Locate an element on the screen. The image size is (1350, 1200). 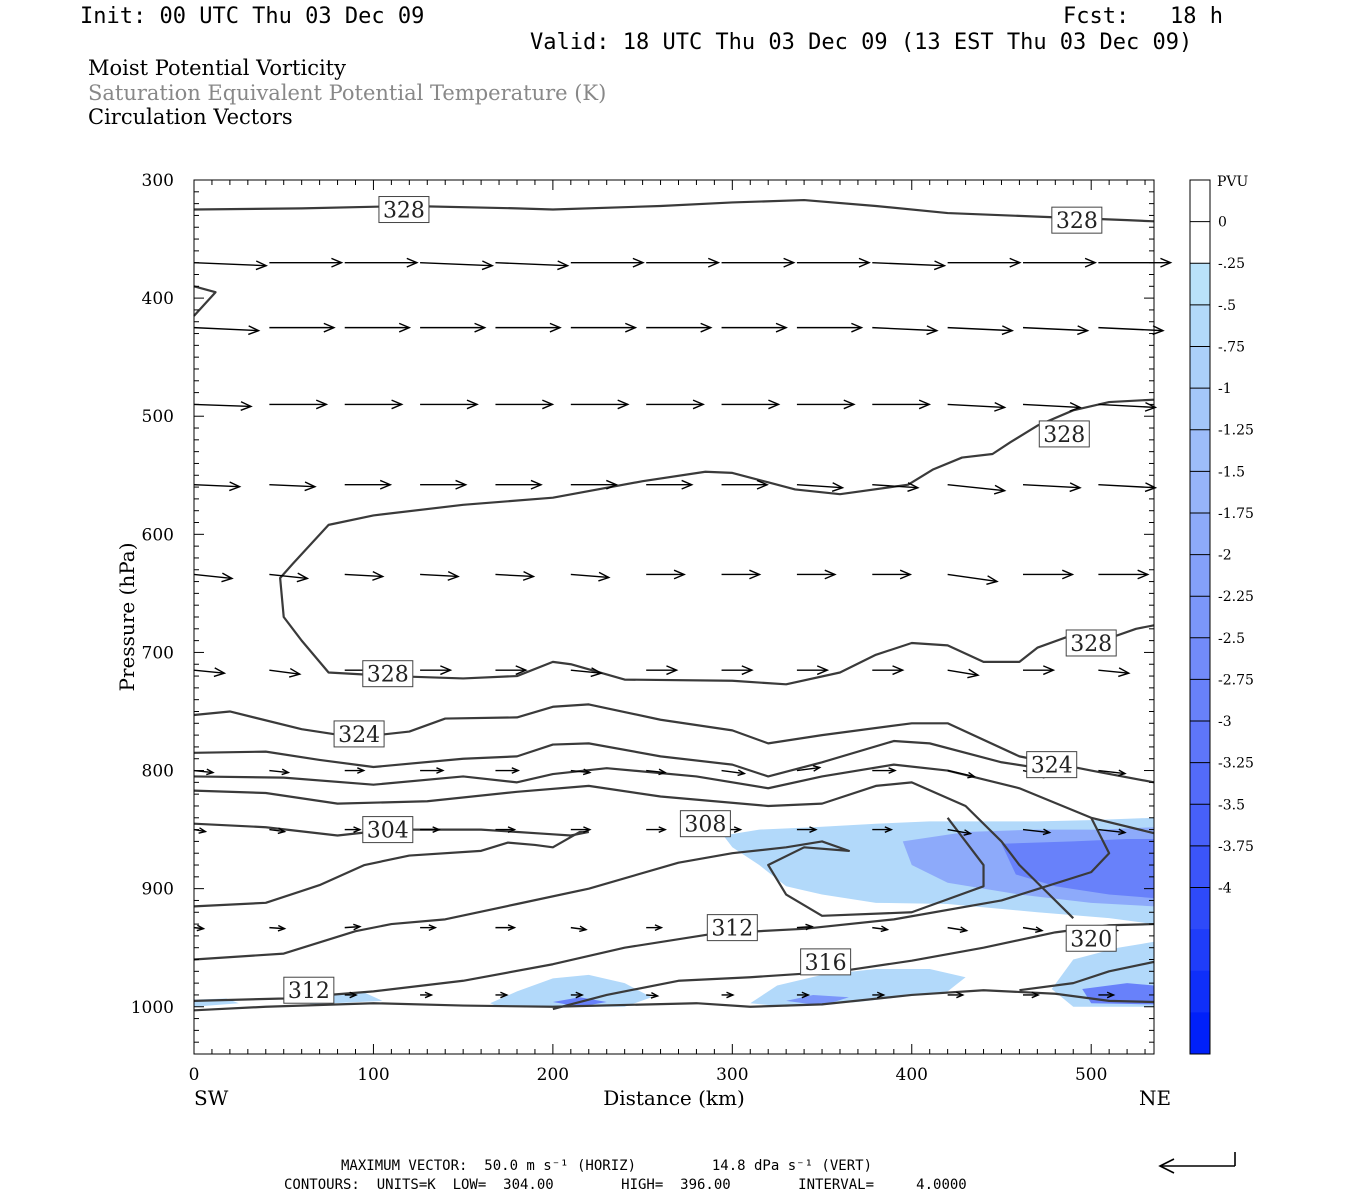
contour-label: 312 is located at coordinates (309, 990).